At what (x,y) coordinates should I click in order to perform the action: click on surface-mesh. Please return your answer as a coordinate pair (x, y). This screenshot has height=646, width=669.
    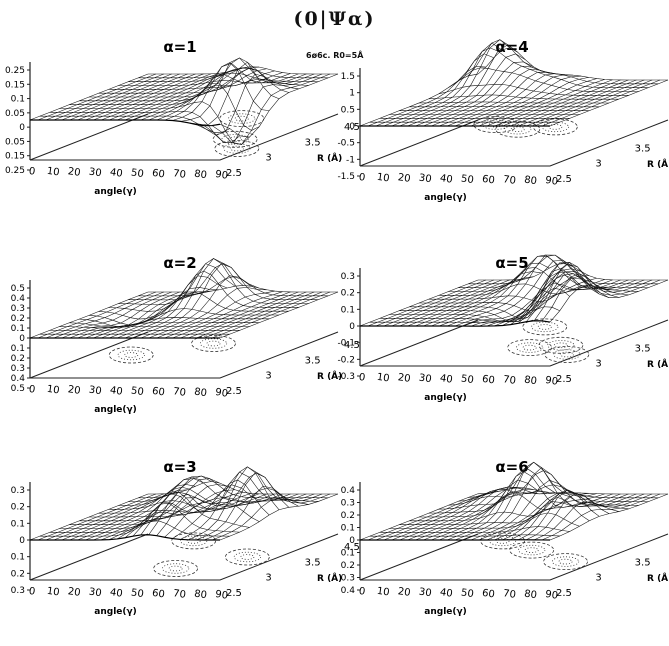
    Looking at the image, I should click on (514, 501).